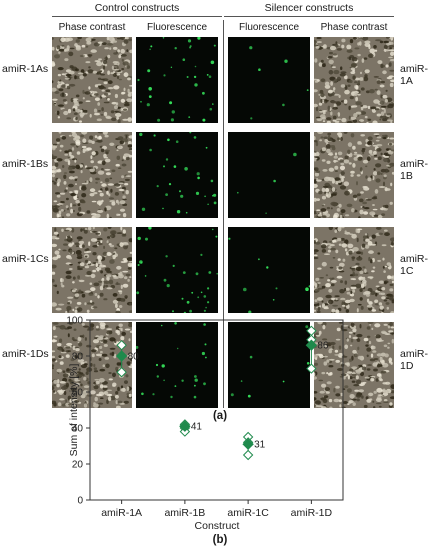 This screenshot has height=550, width=440. What do you see at coordinates (354, 80) in the screenshot?
I see `phase-contrast-image-r1-c4` at bounding box center [354, 80].